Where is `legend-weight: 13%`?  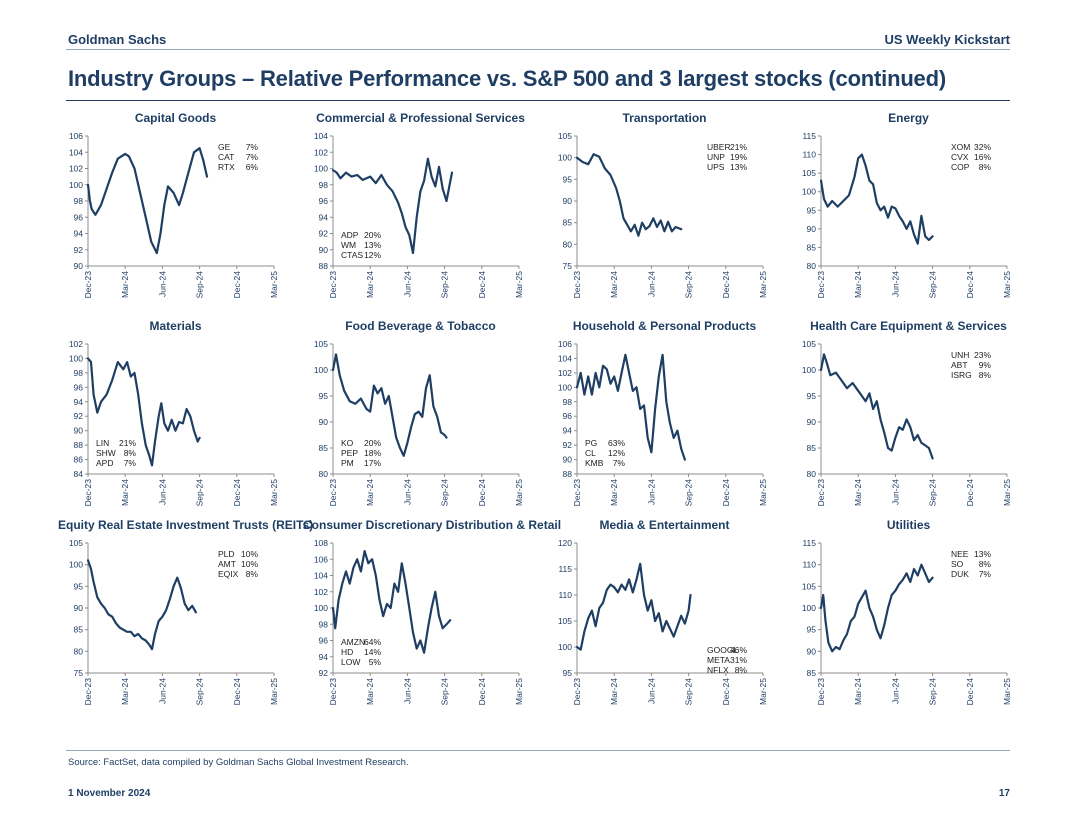 legend-weight: 13% is located at coordinates (982, 554).